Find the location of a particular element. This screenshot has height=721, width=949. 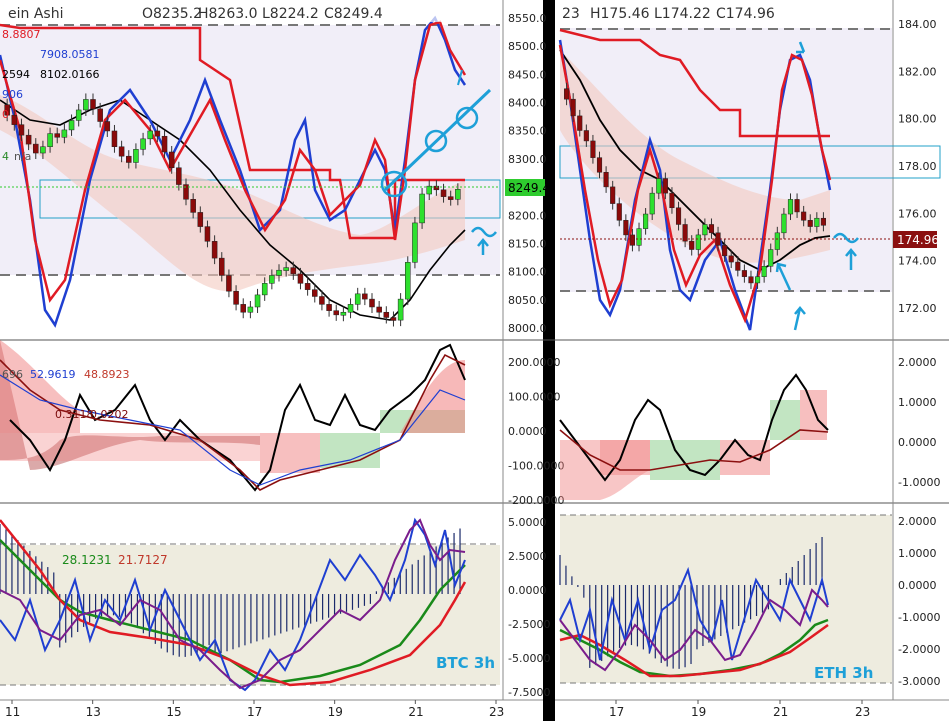

btc-down-tick is located at coordinates (460, 77).